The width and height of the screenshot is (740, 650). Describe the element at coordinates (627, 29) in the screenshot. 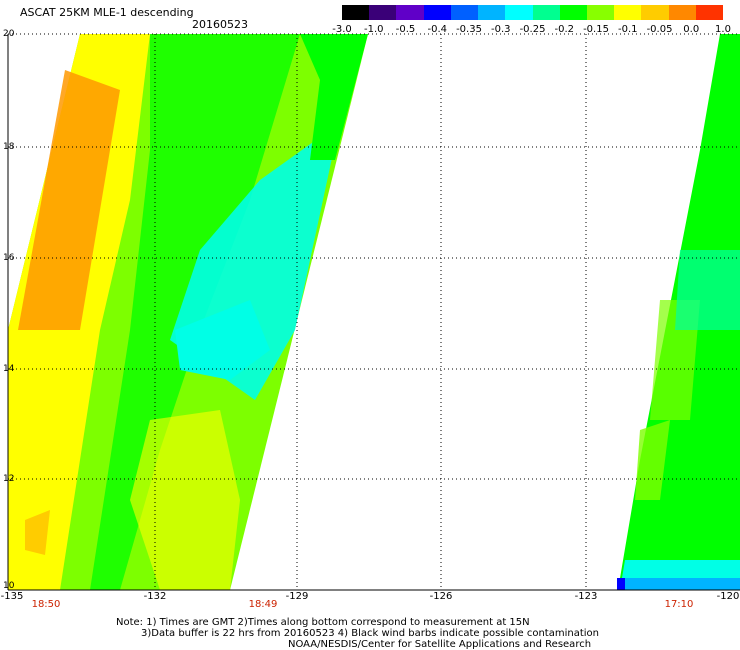

I see `color-scale-label: -0.1` at that location.